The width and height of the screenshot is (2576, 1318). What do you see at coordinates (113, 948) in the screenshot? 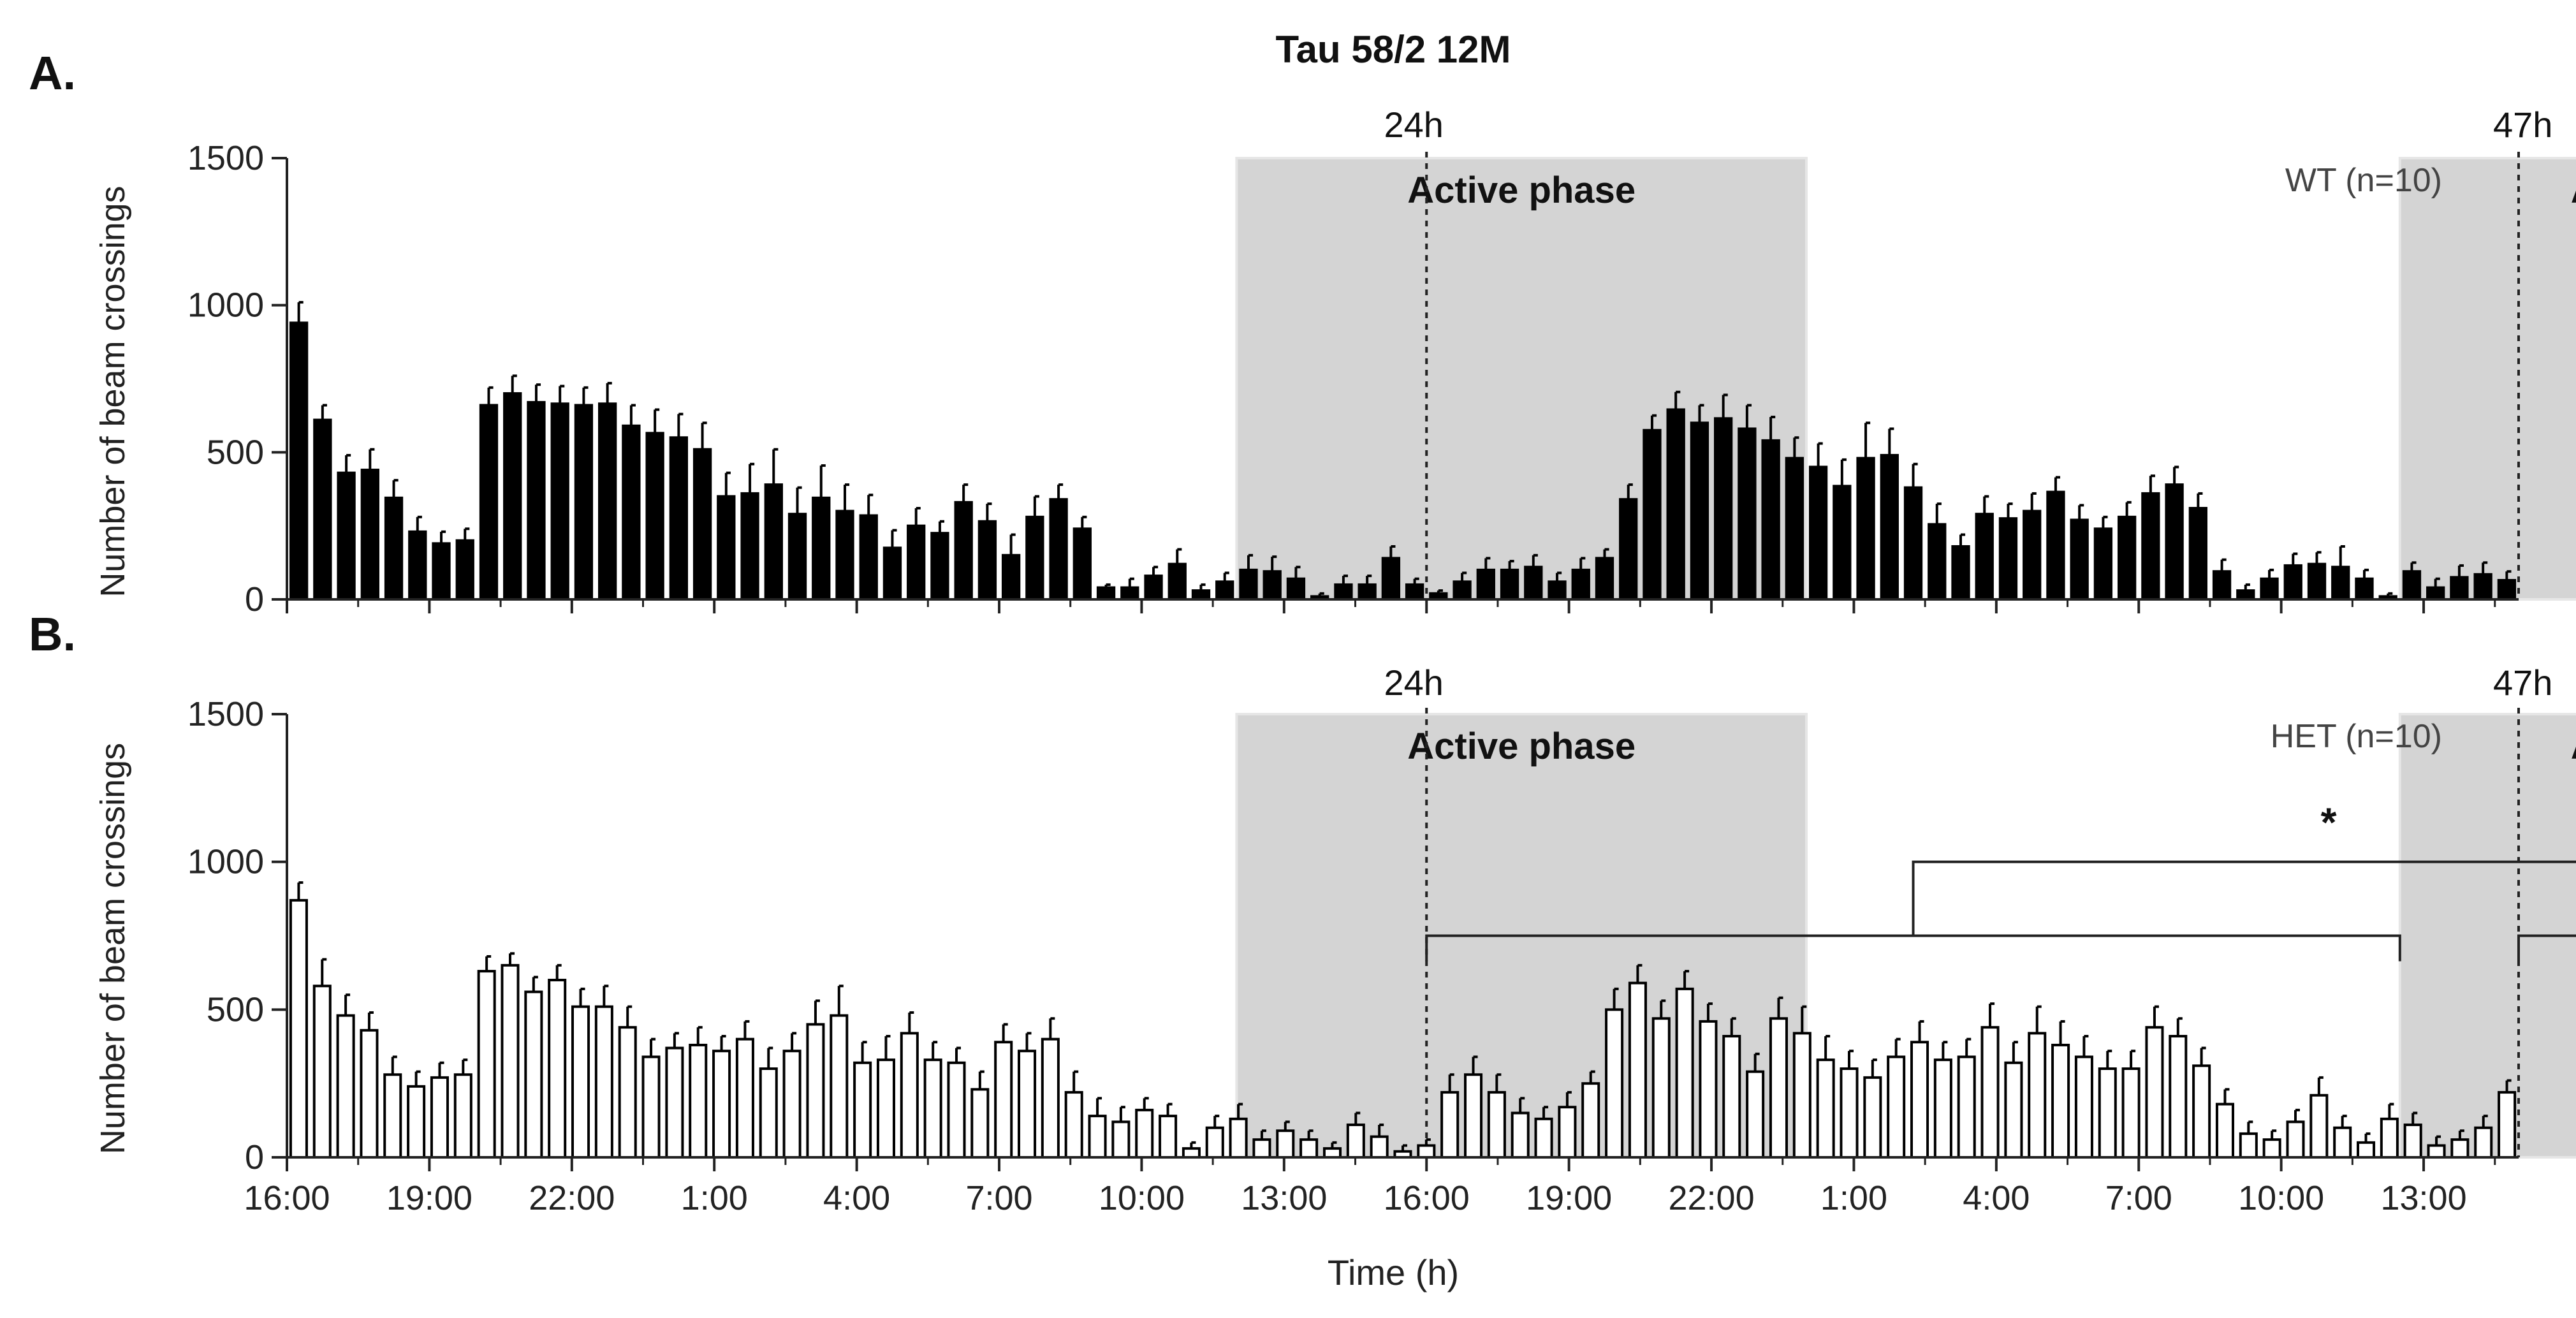
I see `y-axis-label: Number of beam crossings` at bounding box center [113, 948].